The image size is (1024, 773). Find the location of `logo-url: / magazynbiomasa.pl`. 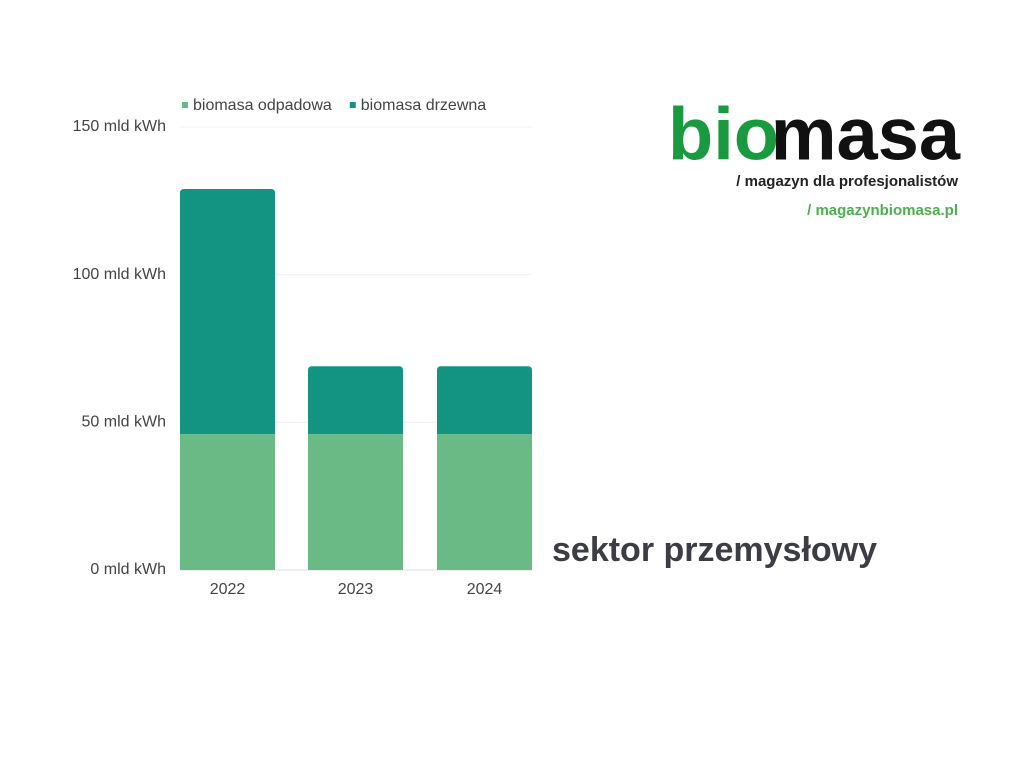

logo-url: / magazynbiomasa.pl is located at coordinates (882, 210).